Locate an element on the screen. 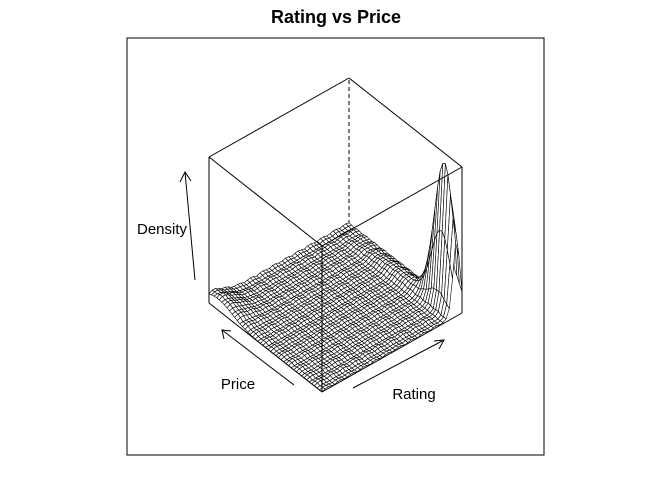  rating-axis-arrow is located at coordinates (398, 364).